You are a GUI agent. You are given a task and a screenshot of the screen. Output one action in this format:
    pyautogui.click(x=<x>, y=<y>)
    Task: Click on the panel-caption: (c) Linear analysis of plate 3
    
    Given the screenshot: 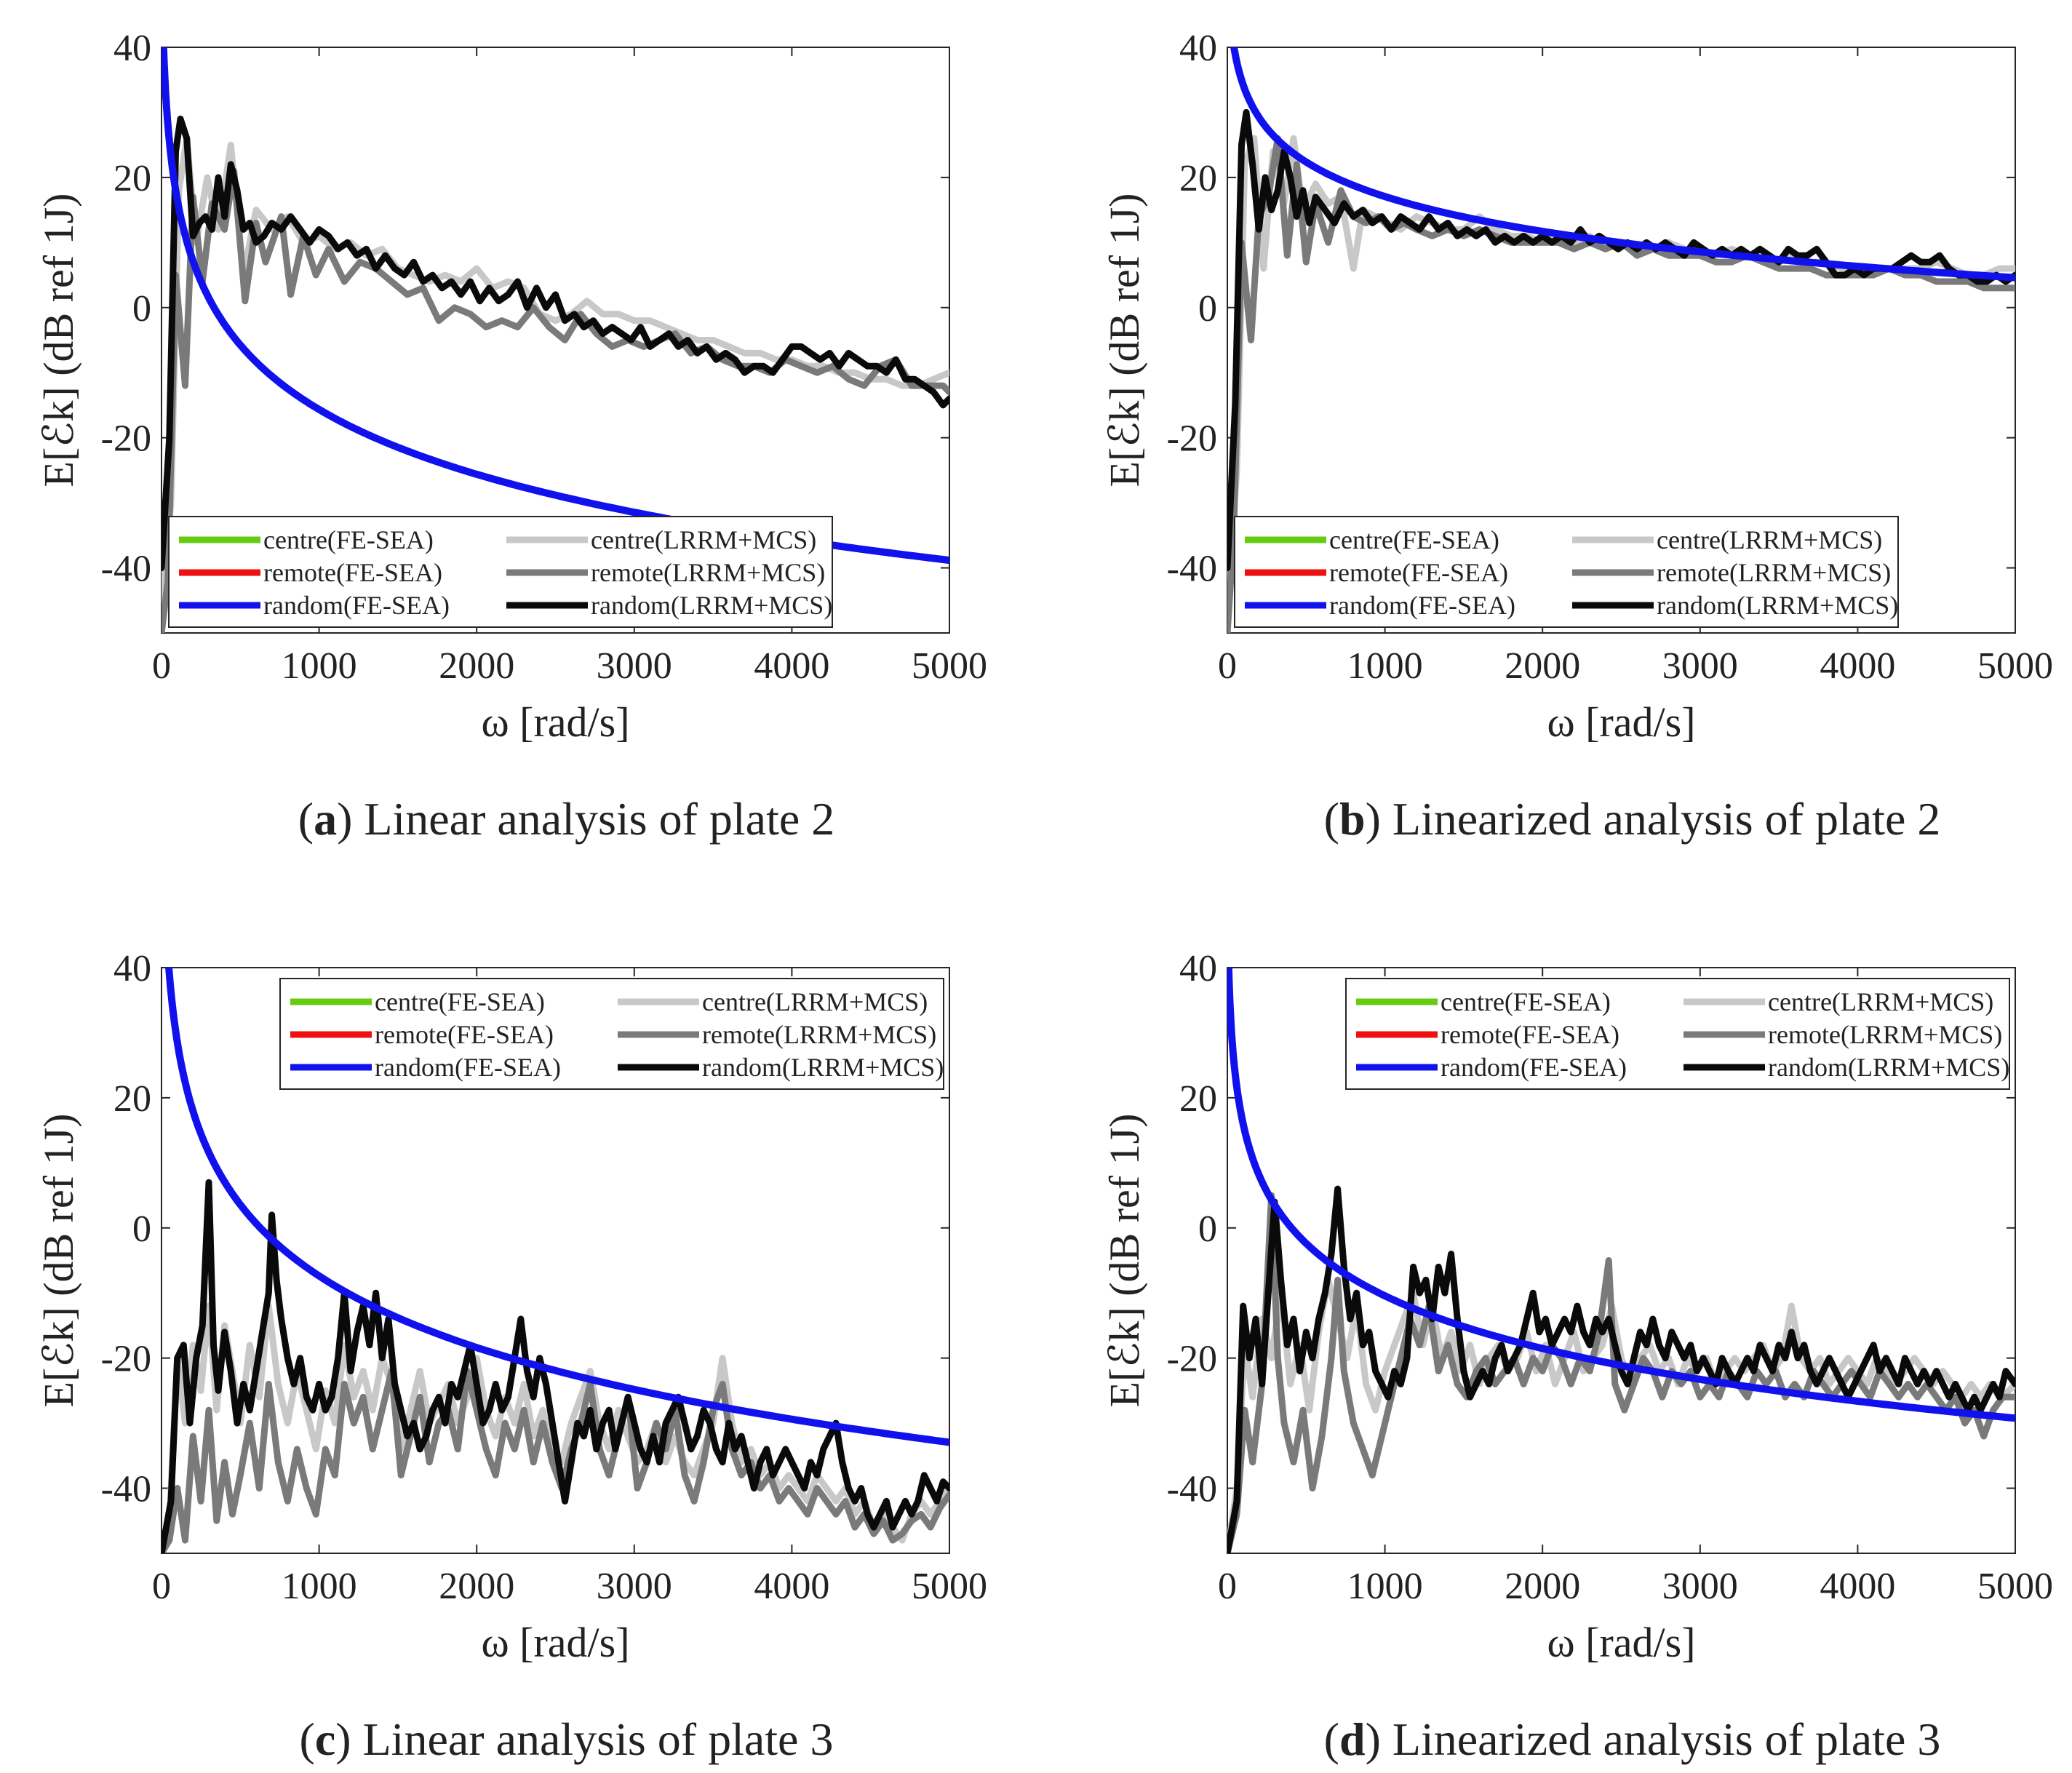 What is the action you would take?
    pyautogui.click(x=567, y=1739)
    